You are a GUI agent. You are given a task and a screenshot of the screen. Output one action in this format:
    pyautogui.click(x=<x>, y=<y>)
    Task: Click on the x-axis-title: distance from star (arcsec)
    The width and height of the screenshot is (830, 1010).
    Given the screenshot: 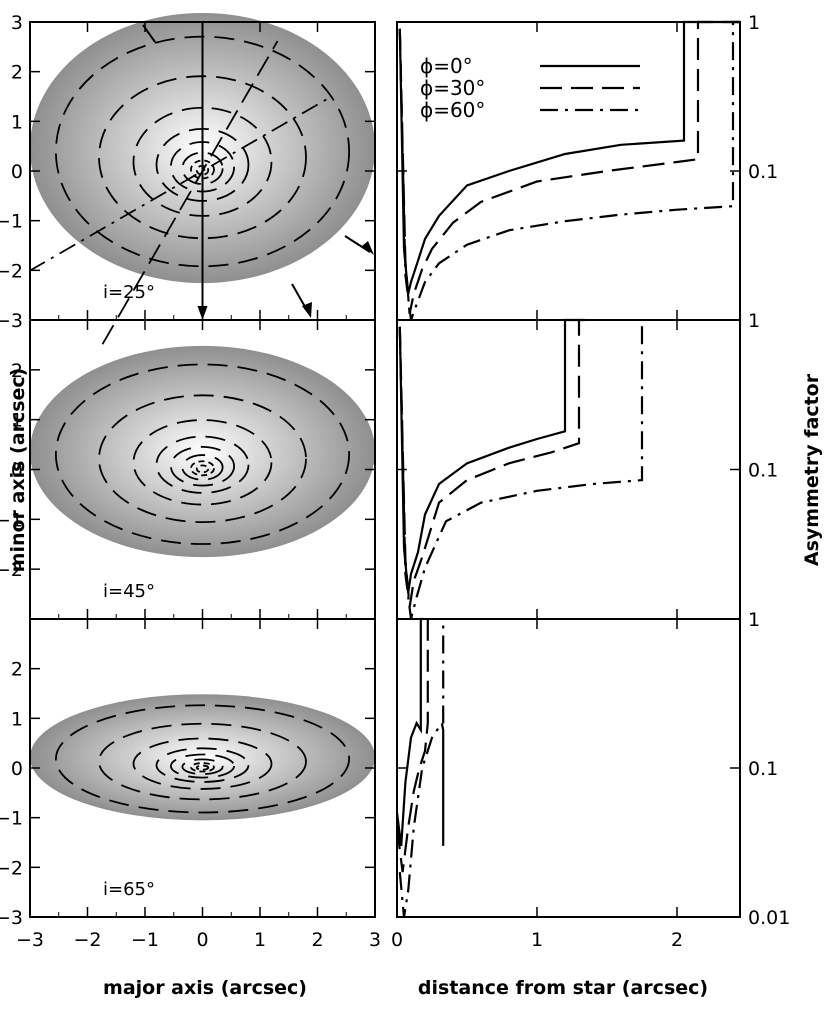 What is the action you would take?
    pyautogui.click(x=563, y=988)
    